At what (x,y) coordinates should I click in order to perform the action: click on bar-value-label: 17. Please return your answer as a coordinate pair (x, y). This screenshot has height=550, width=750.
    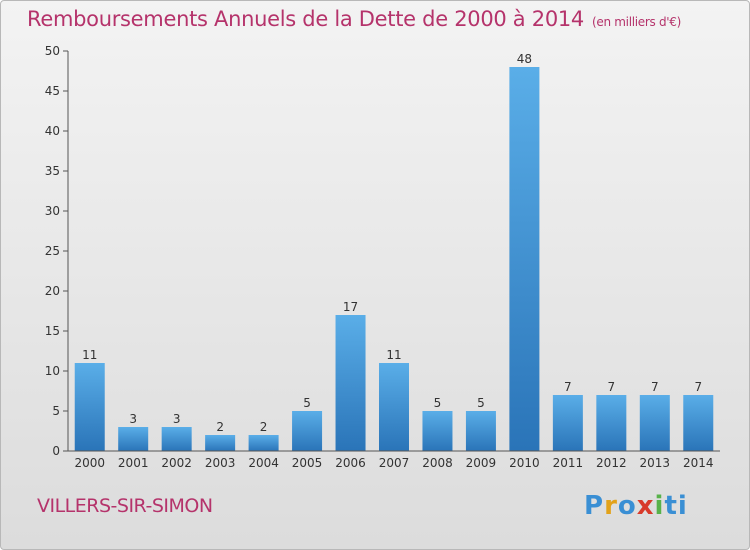
    Looking at the image, I should click on (350, 307).